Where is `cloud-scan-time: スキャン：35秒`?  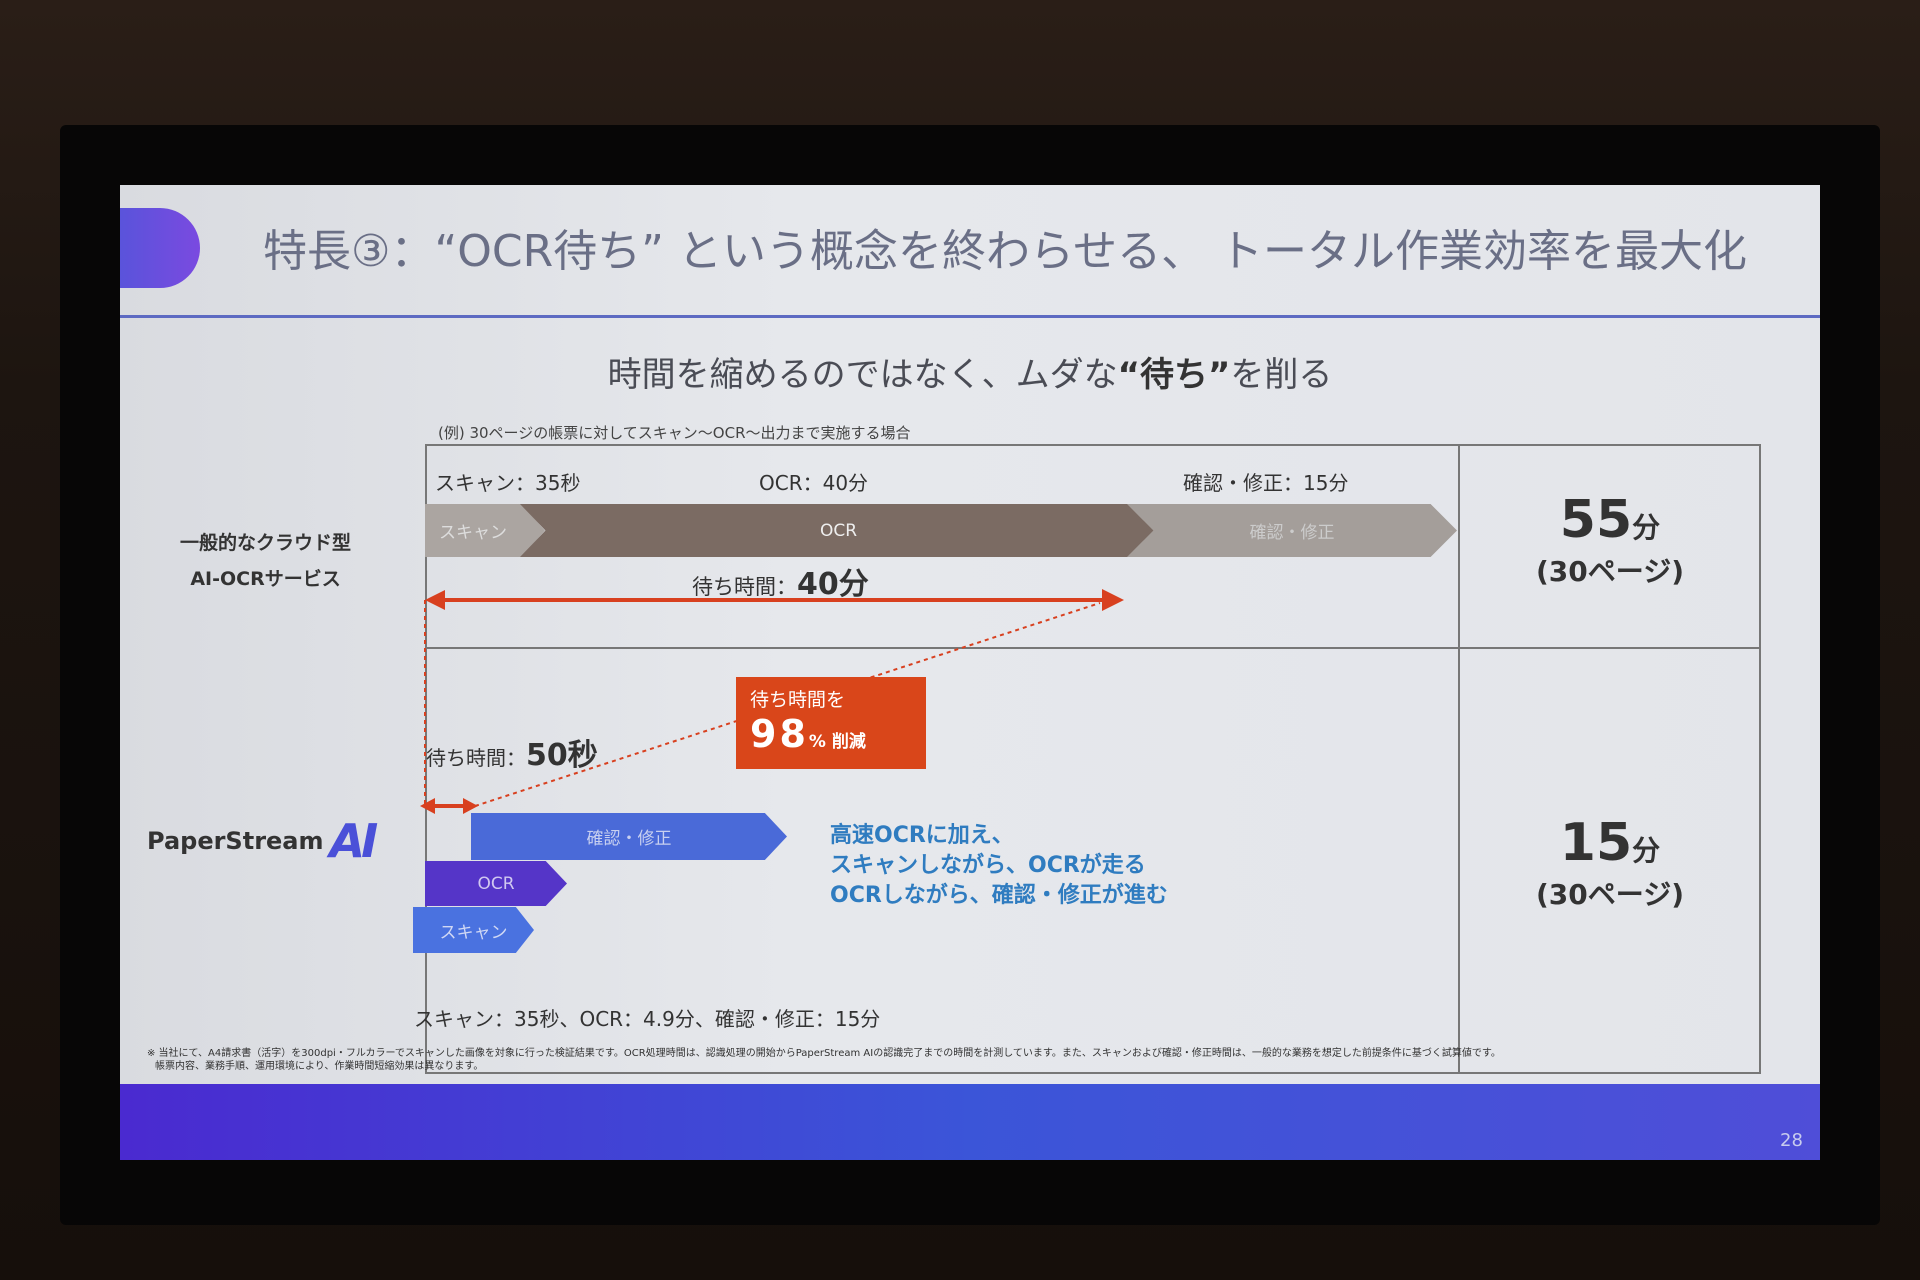 cloud-scan-time: スキャン：35秒 is located at coordinates (508, 483).